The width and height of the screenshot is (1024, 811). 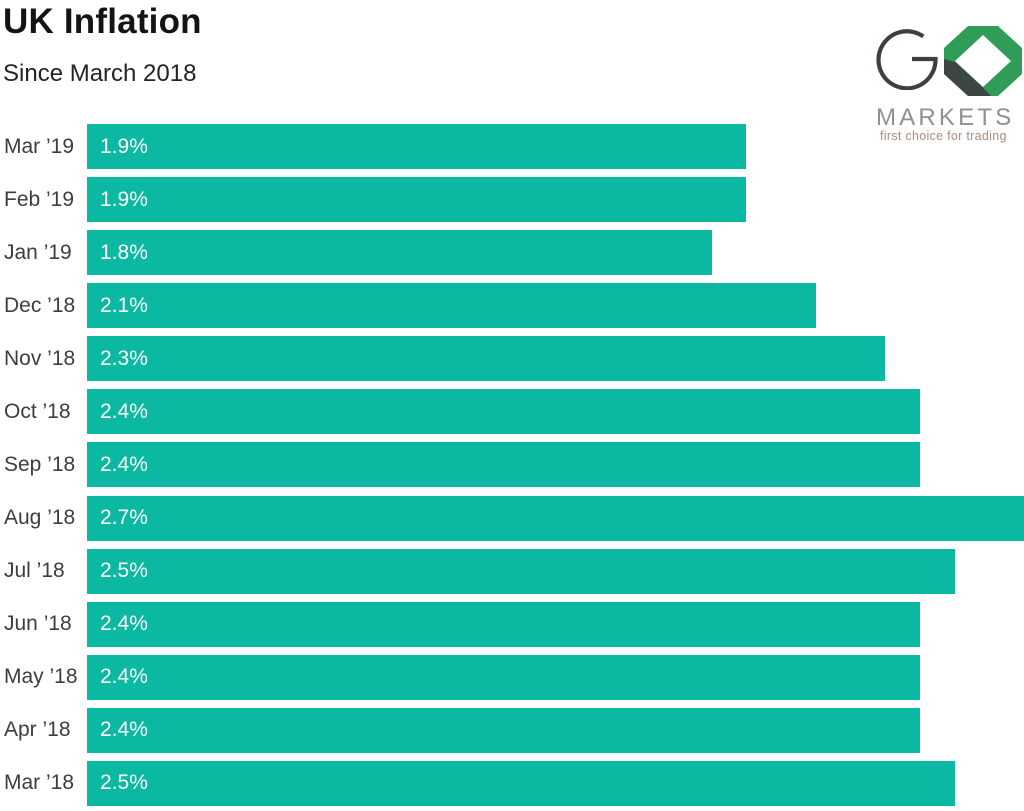 I want to click on chart-row: Apr ’18 2.4%, so click(x=512, y=730).